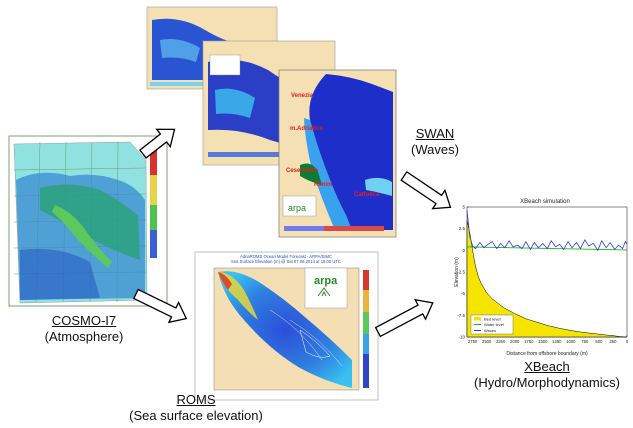 Image resolution: width=633 pixels, height=428 pixels. I want to click on cosmo-name: COSMO-I7, so click(84, 321).